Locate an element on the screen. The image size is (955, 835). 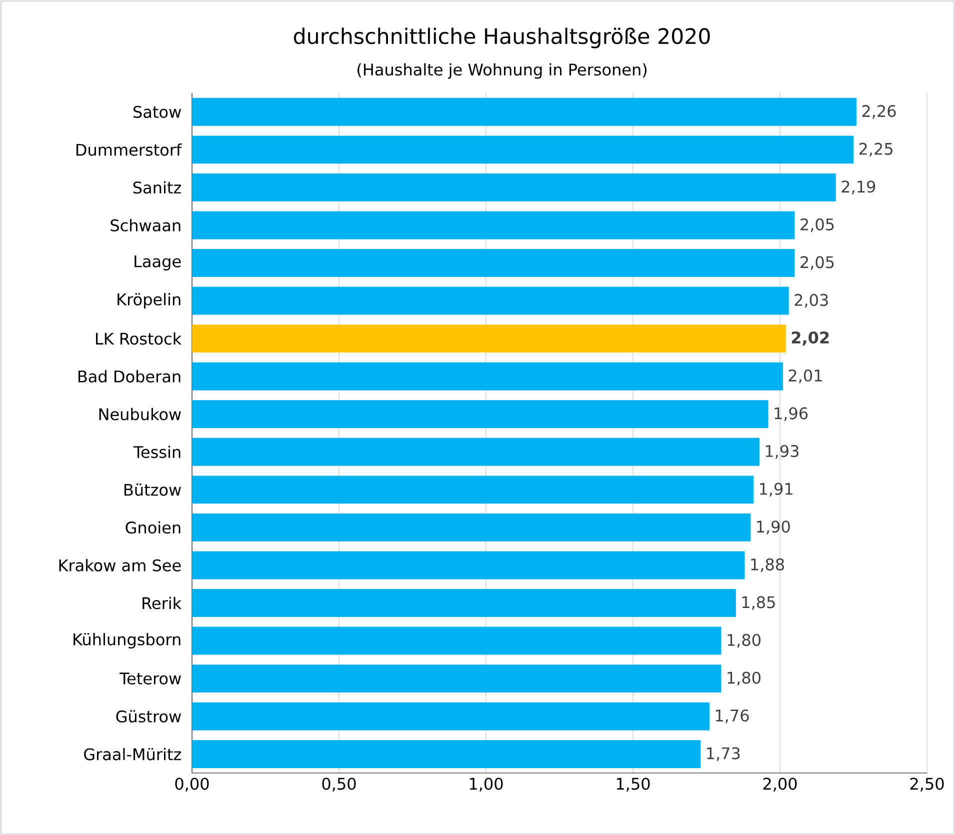
y-tick-label: Bad Doberan is located at coordinates (129, 376).